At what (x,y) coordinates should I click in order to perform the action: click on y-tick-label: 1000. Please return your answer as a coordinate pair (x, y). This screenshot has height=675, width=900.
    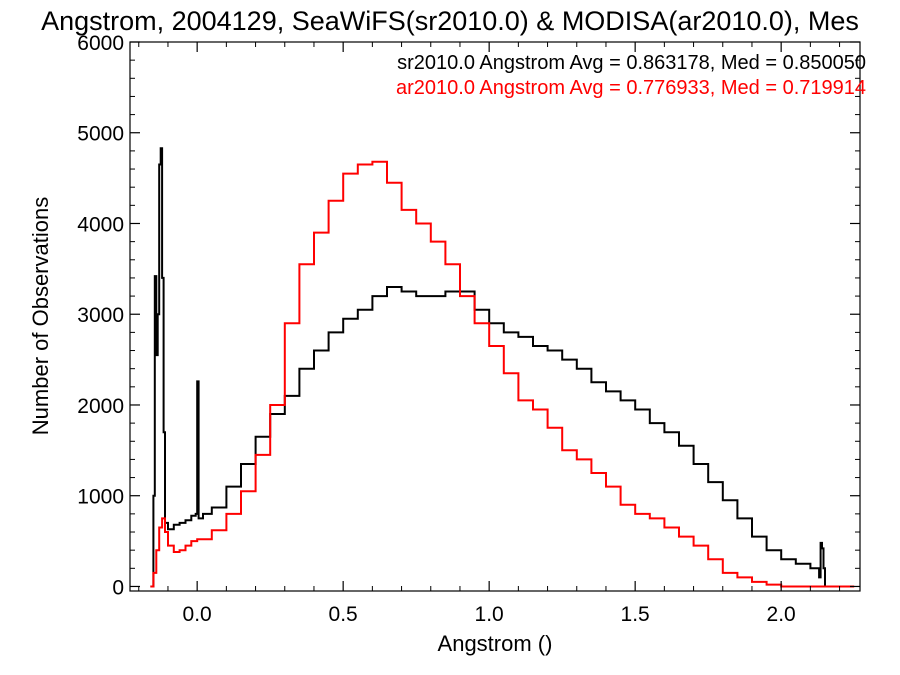
    Looking at the image, I should click on (100, 497).